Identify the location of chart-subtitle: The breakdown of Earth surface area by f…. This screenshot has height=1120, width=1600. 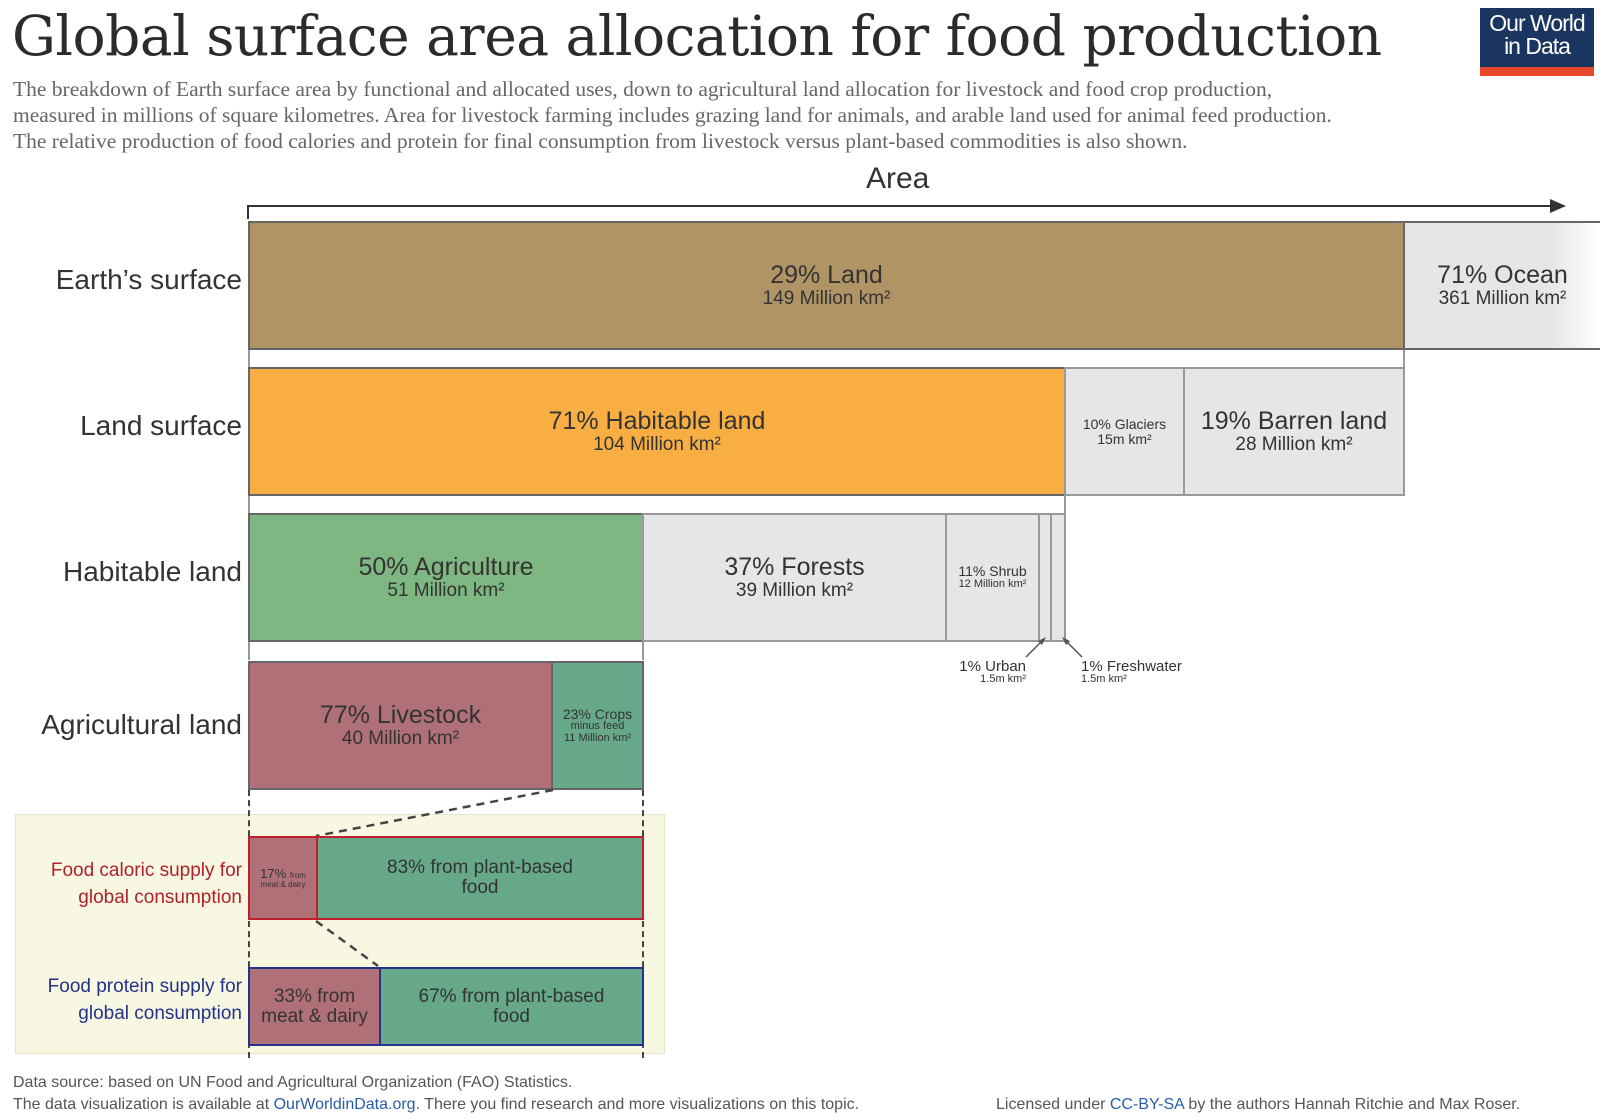
(803, 115).